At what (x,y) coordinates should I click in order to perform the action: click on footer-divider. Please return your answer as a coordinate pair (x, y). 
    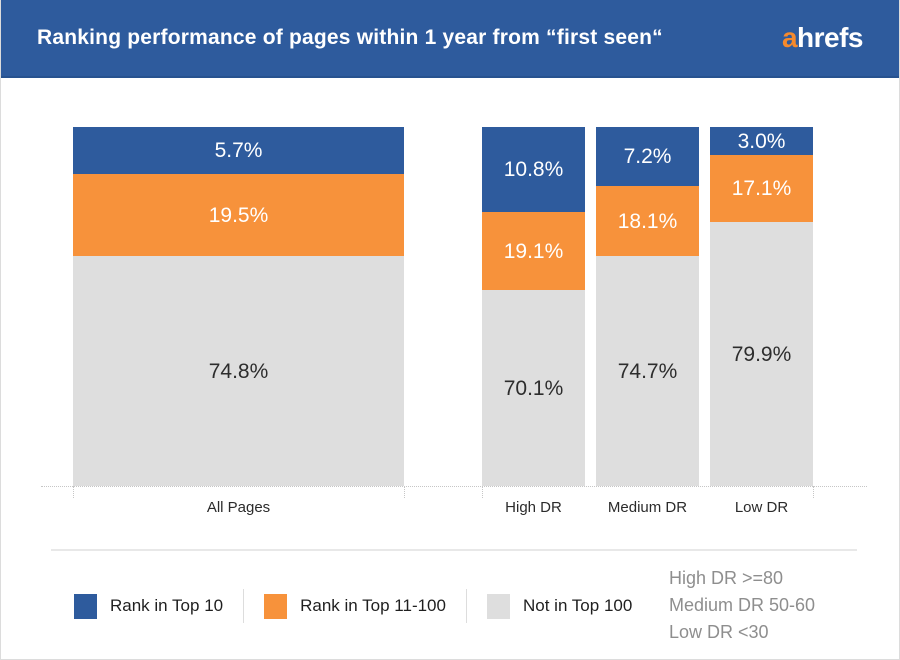
    Looking at the image, I should click on (454, 550).